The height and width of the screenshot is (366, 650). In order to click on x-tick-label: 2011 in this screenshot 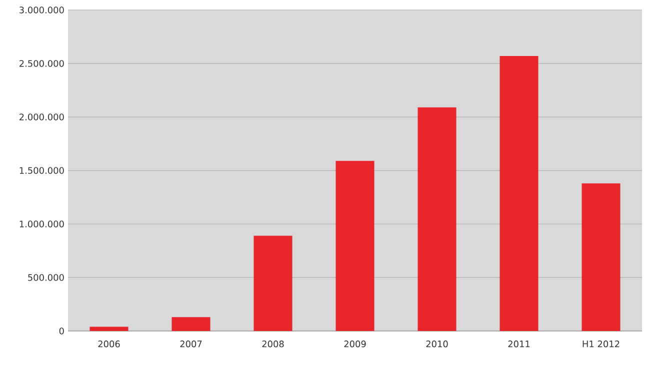, I will do `click(519, 344)`.